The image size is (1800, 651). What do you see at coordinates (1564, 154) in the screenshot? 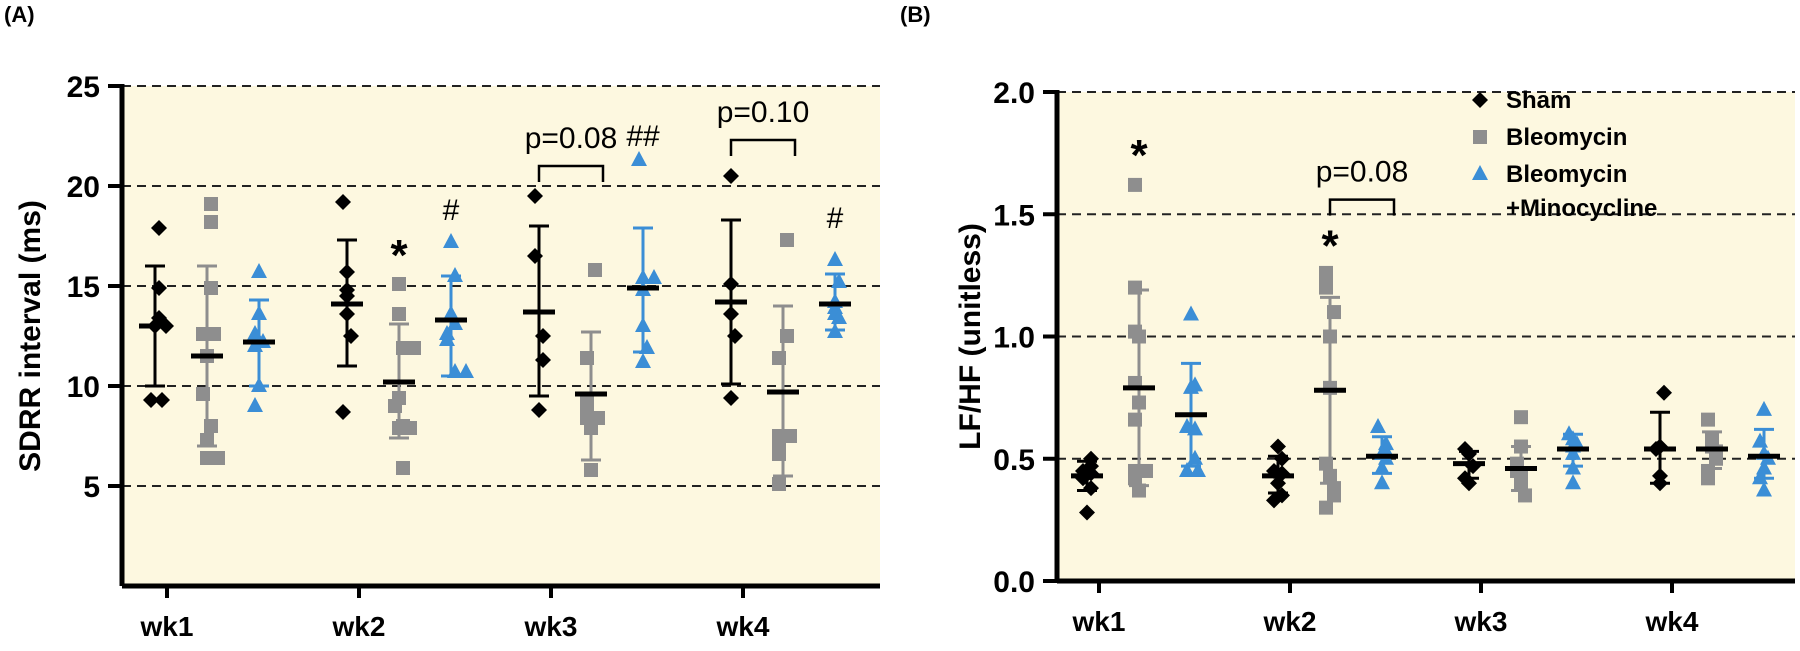
I see `legend: Sham Bleomycin Bleomycin +Minocycline` at bounding box center [1564, 154].